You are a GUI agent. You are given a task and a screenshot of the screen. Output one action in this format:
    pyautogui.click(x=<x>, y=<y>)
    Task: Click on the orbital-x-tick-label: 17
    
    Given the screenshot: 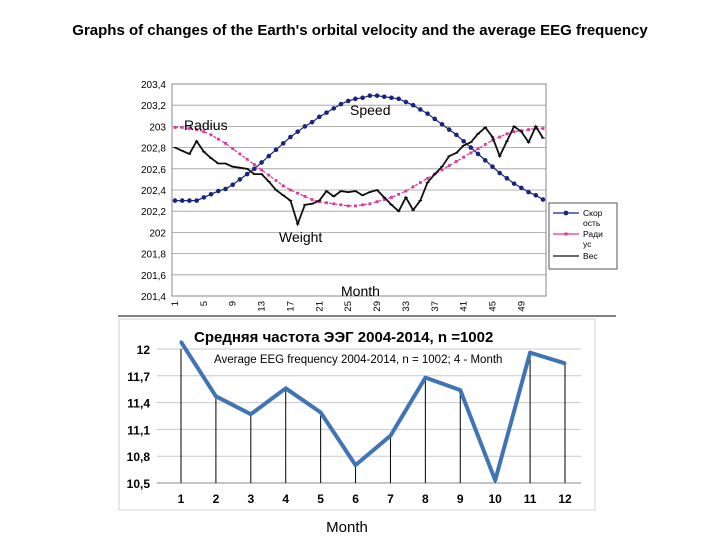 What is the action you would take?
    pyautogui.click(x=290, y=306)
    